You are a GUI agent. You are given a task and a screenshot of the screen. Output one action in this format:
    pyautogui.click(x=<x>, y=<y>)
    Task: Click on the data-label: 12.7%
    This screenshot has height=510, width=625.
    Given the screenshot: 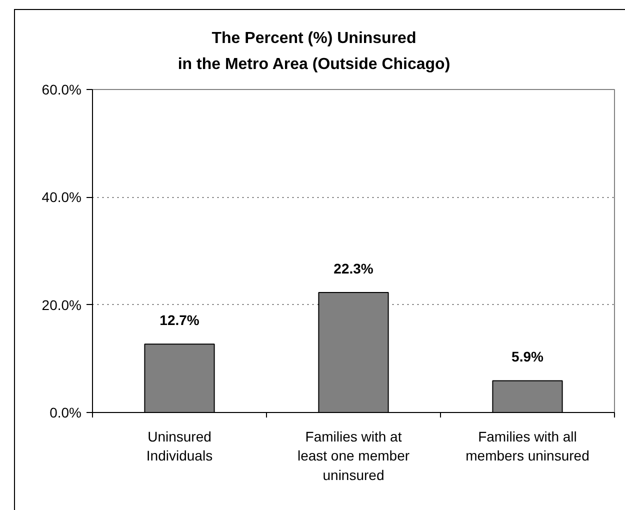 What is the action you would take?
    pyautogui.click(x=180, y=320)
    